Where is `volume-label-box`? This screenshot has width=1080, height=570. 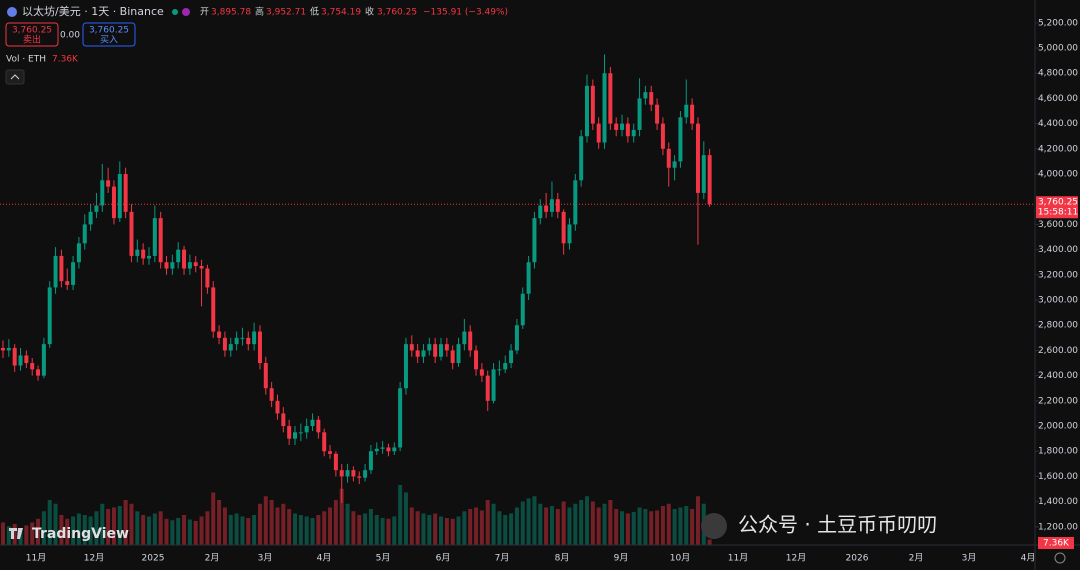 volume-label-box is located at coordinates (1056, 543).